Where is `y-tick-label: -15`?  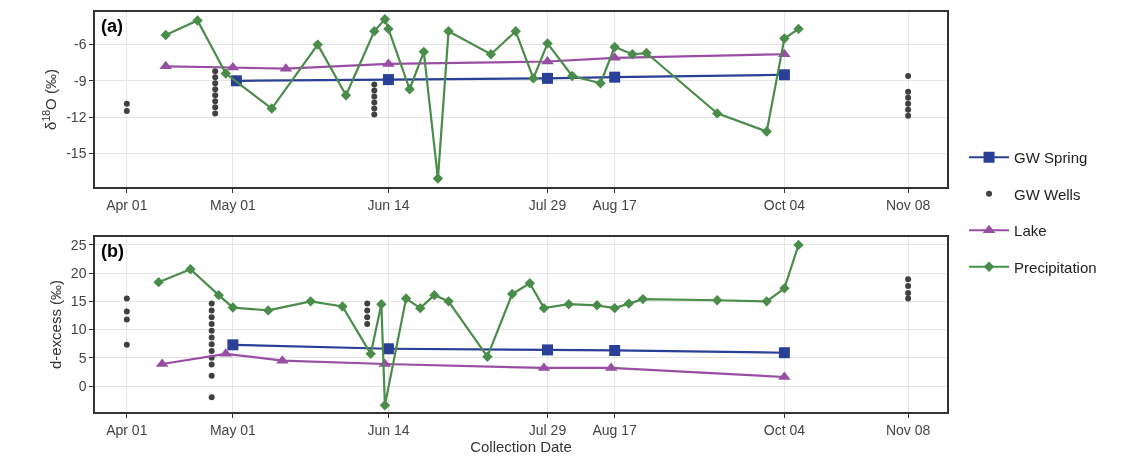 y-tick-label: -15 is located at coordinates (76, 153).